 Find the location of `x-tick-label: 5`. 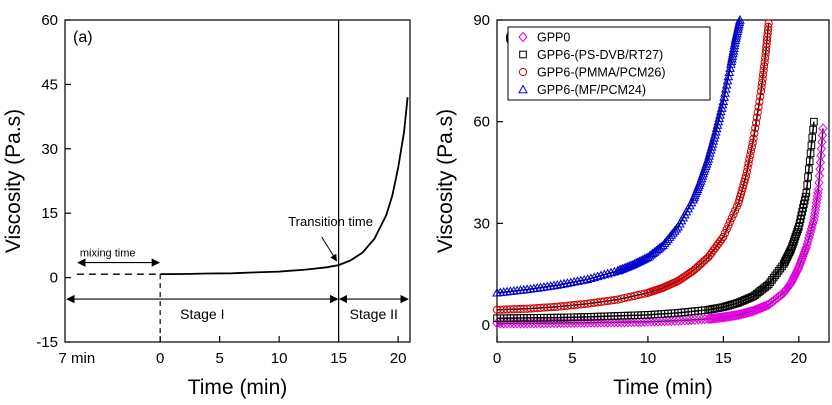

x-tick-label: 5 is located at coordinates (572, 358).